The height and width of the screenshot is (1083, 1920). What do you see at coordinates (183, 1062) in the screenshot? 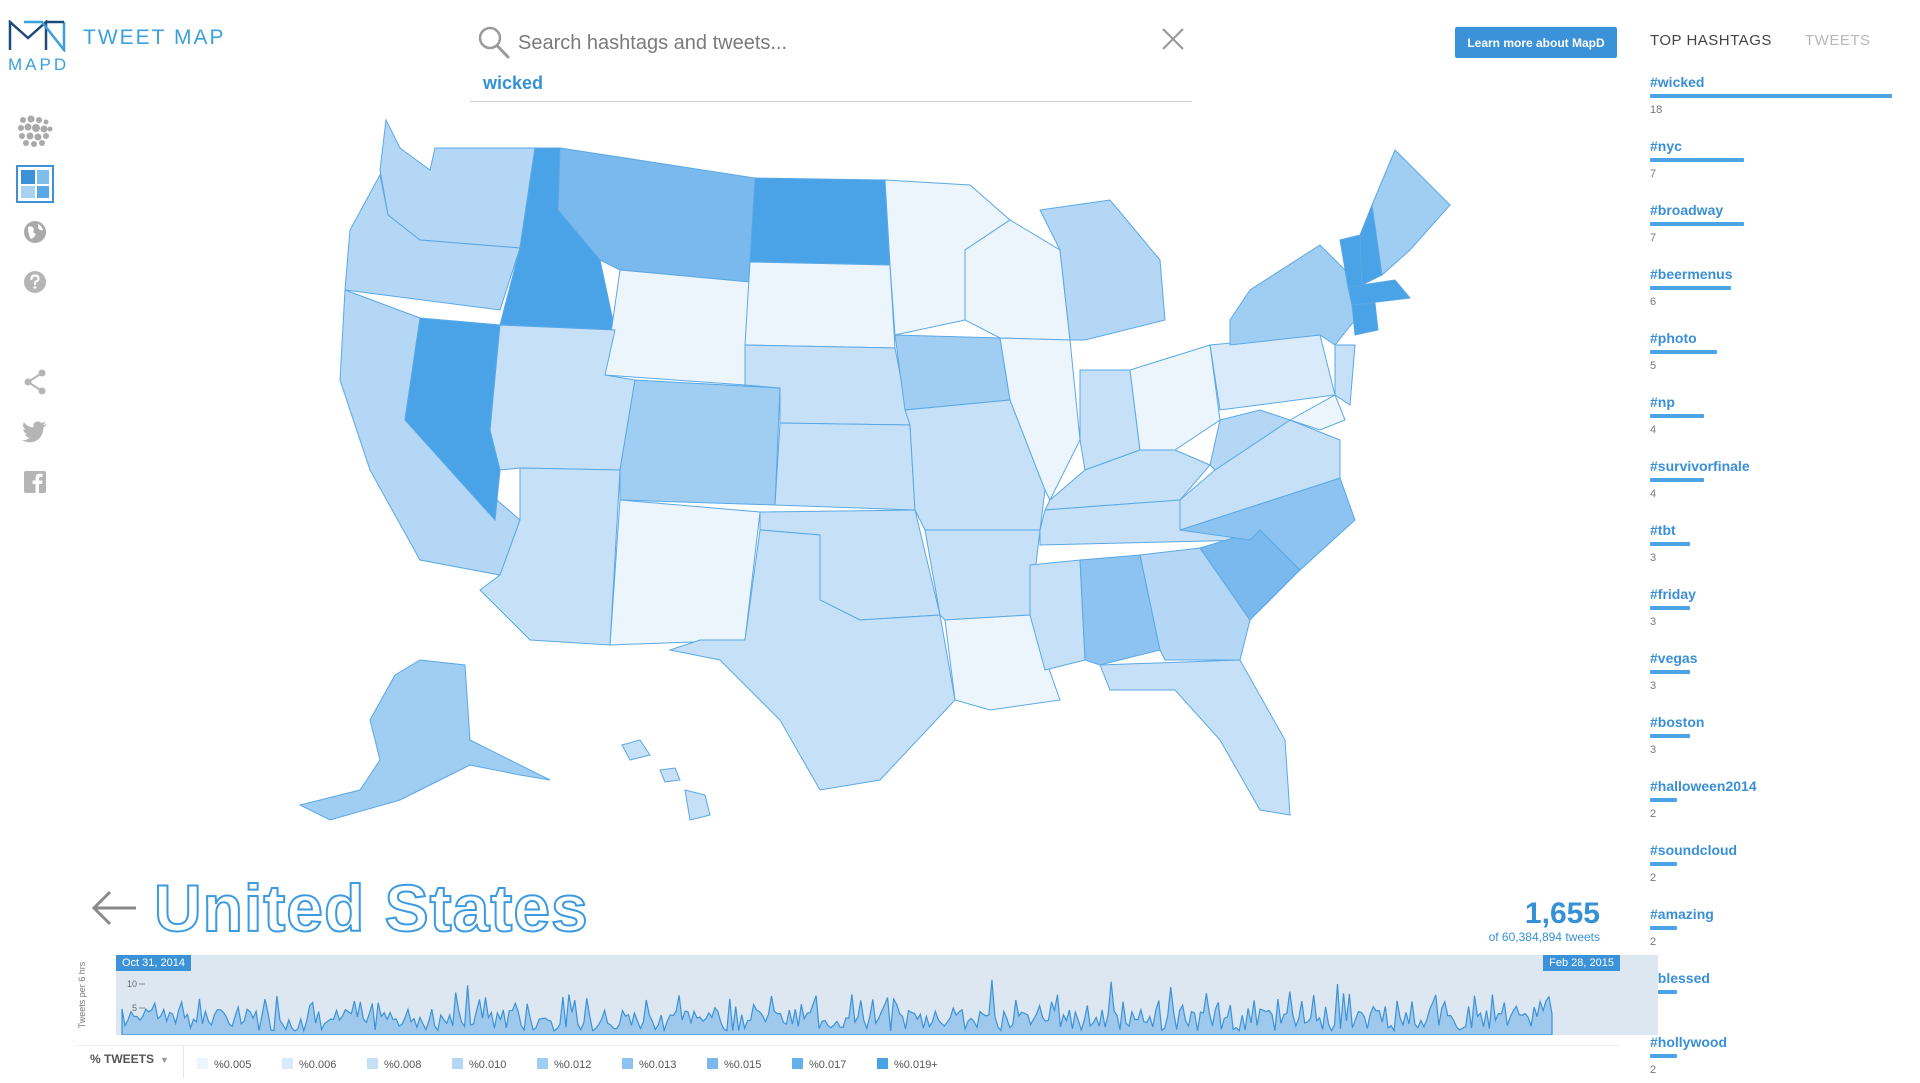
I see `legend-divider` at bounding box center [183, 1062].